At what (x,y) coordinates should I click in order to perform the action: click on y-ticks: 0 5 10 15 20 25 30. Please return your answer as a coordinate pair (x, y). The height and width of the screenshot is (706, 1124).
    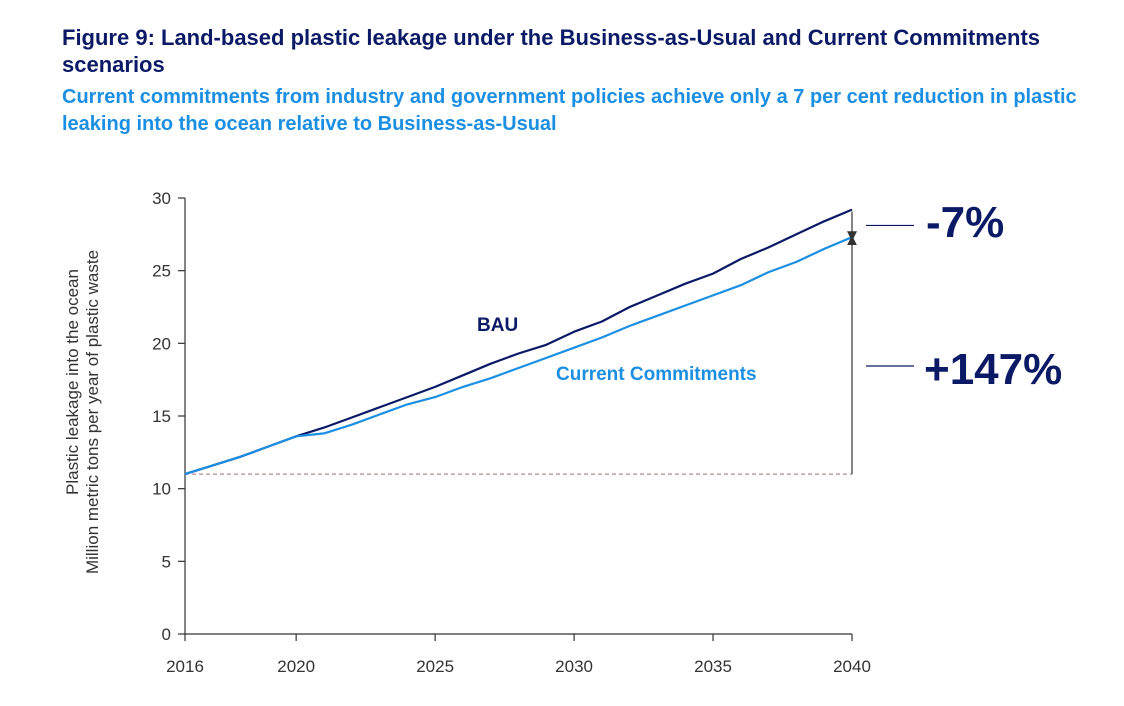
    Looking at the image, I should click on (168, 416).